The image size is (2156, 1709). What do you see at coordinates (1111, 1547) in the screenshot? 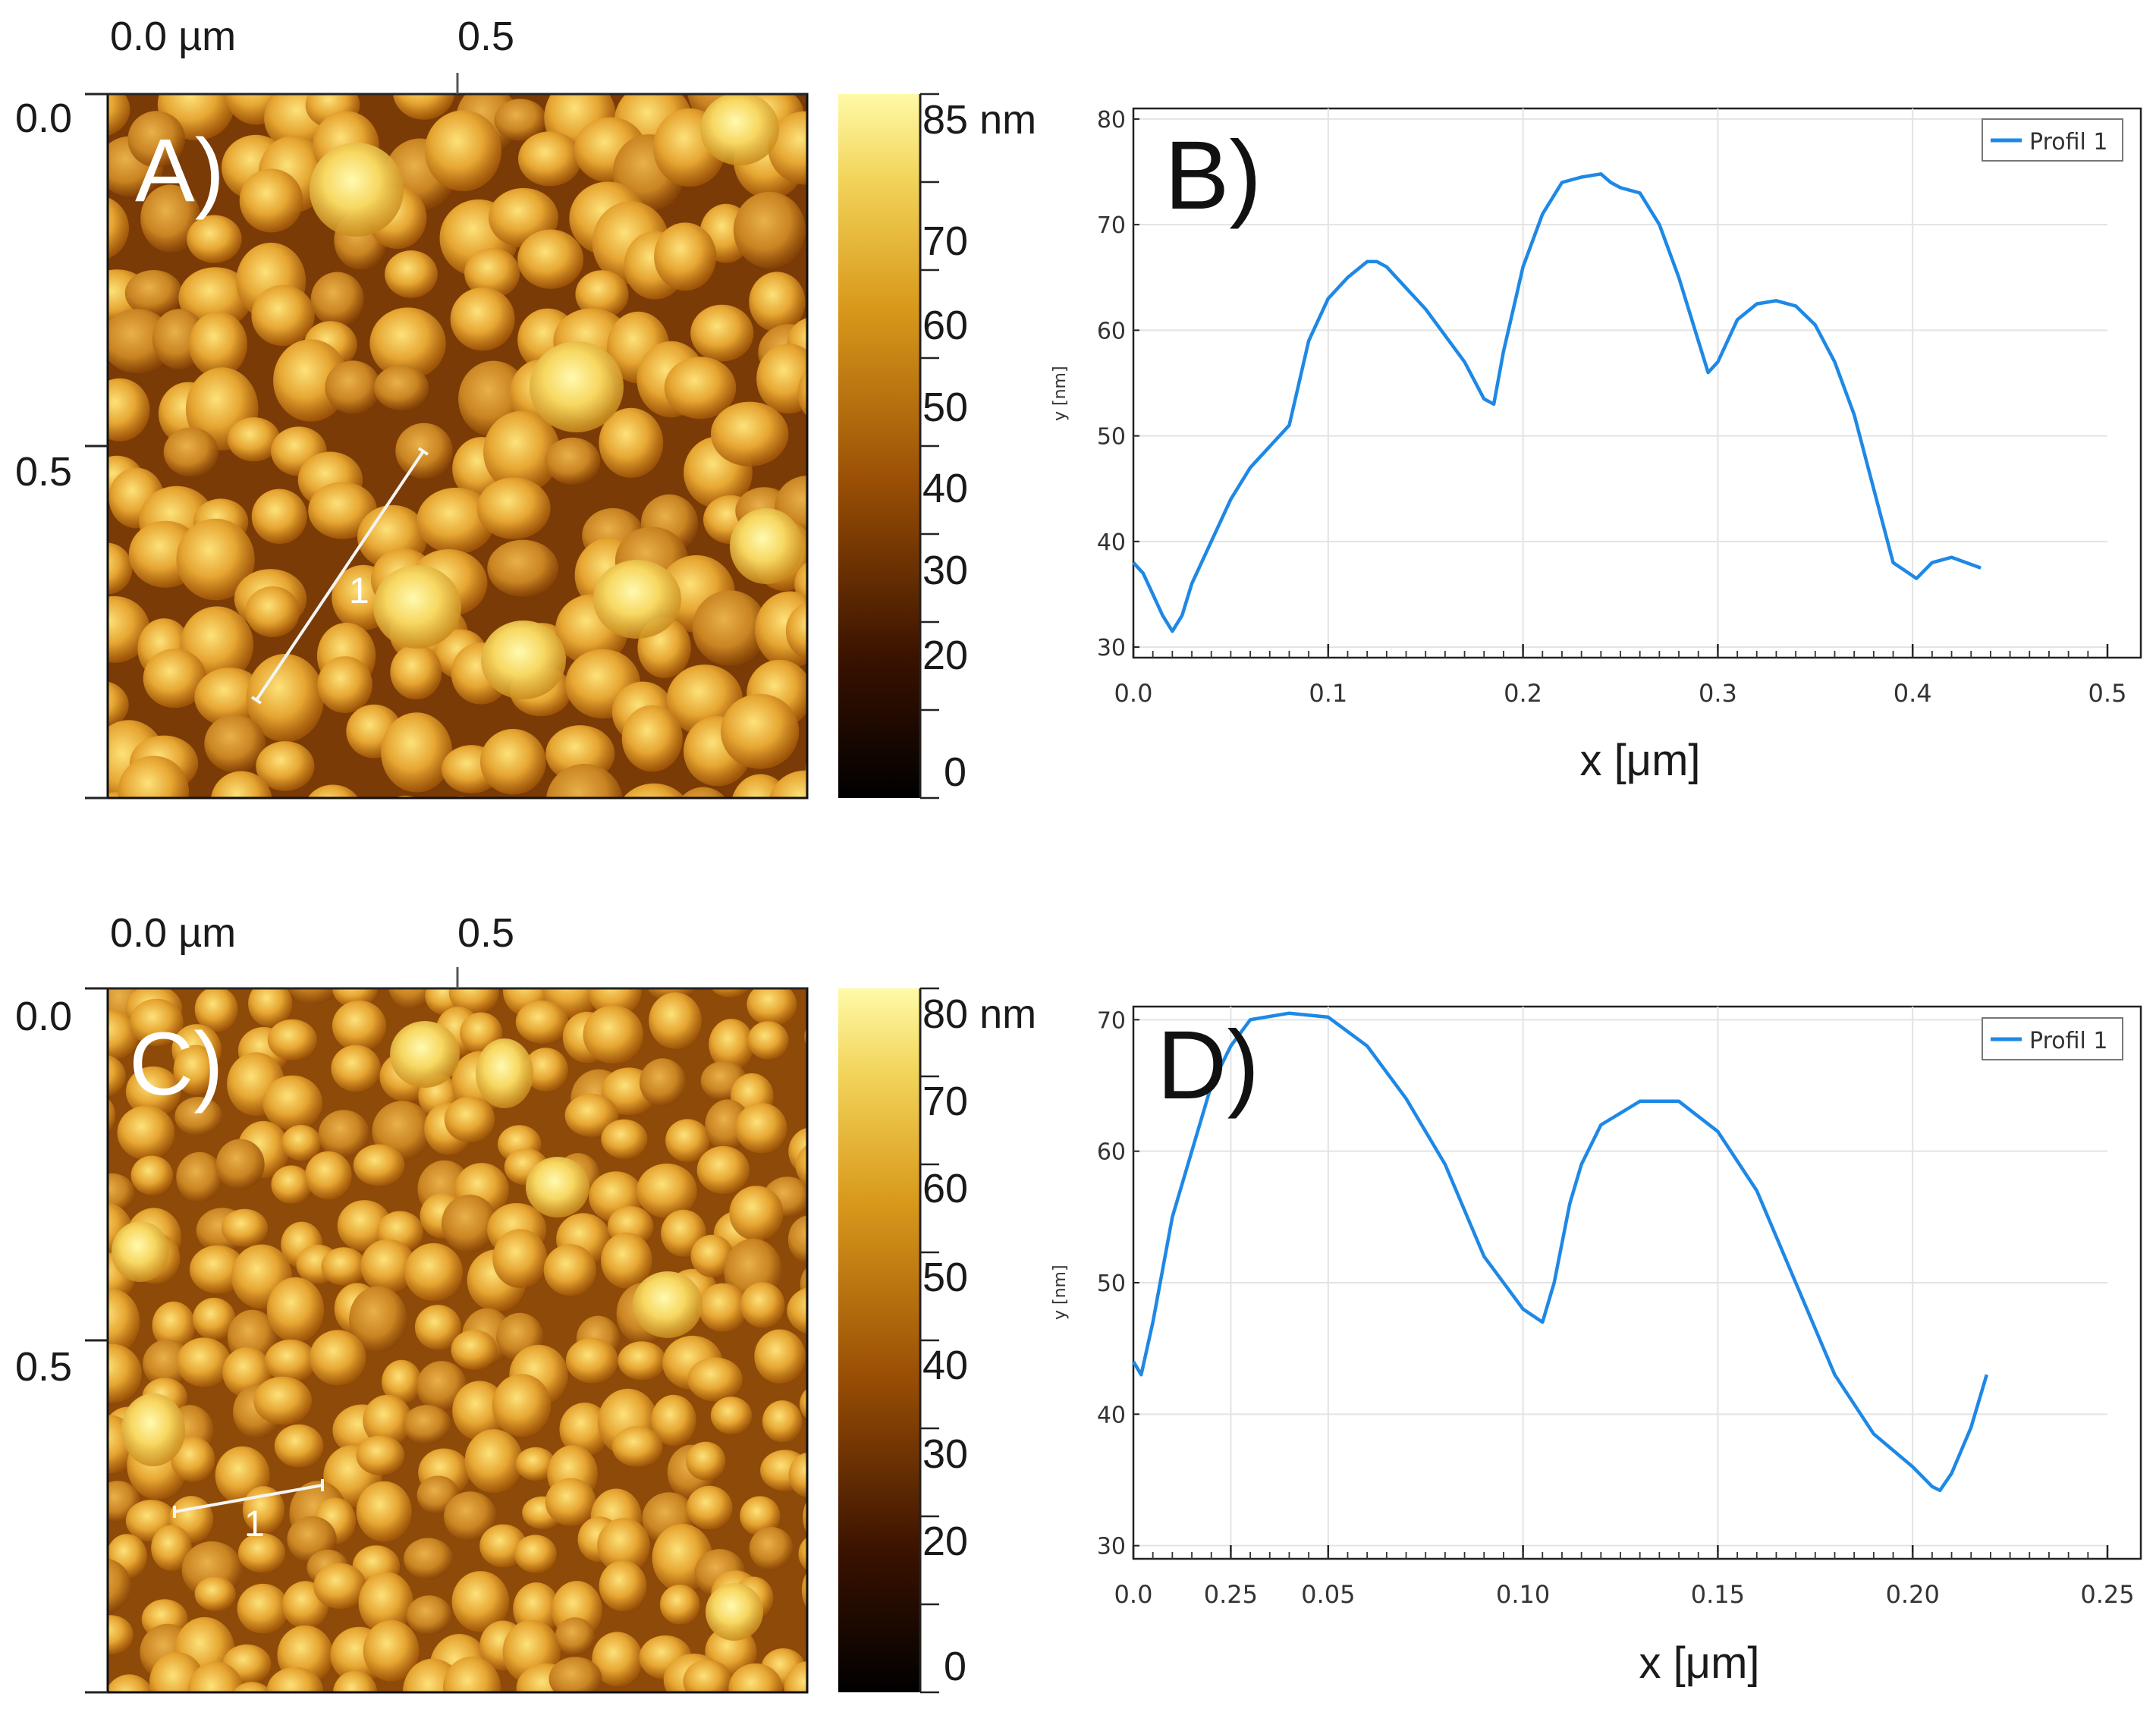
I see `y-tick-label: 30` at bounding box center [1111, 1547].